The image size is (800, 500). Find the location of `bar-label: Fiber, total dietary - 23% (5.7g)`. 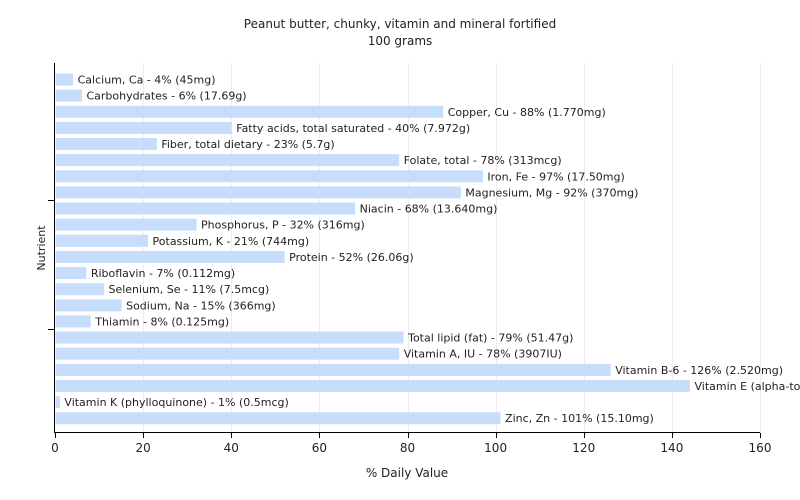

bar-label: Fiber, total dietary - 23% (5.7g) is located at coordinates (247, 144).